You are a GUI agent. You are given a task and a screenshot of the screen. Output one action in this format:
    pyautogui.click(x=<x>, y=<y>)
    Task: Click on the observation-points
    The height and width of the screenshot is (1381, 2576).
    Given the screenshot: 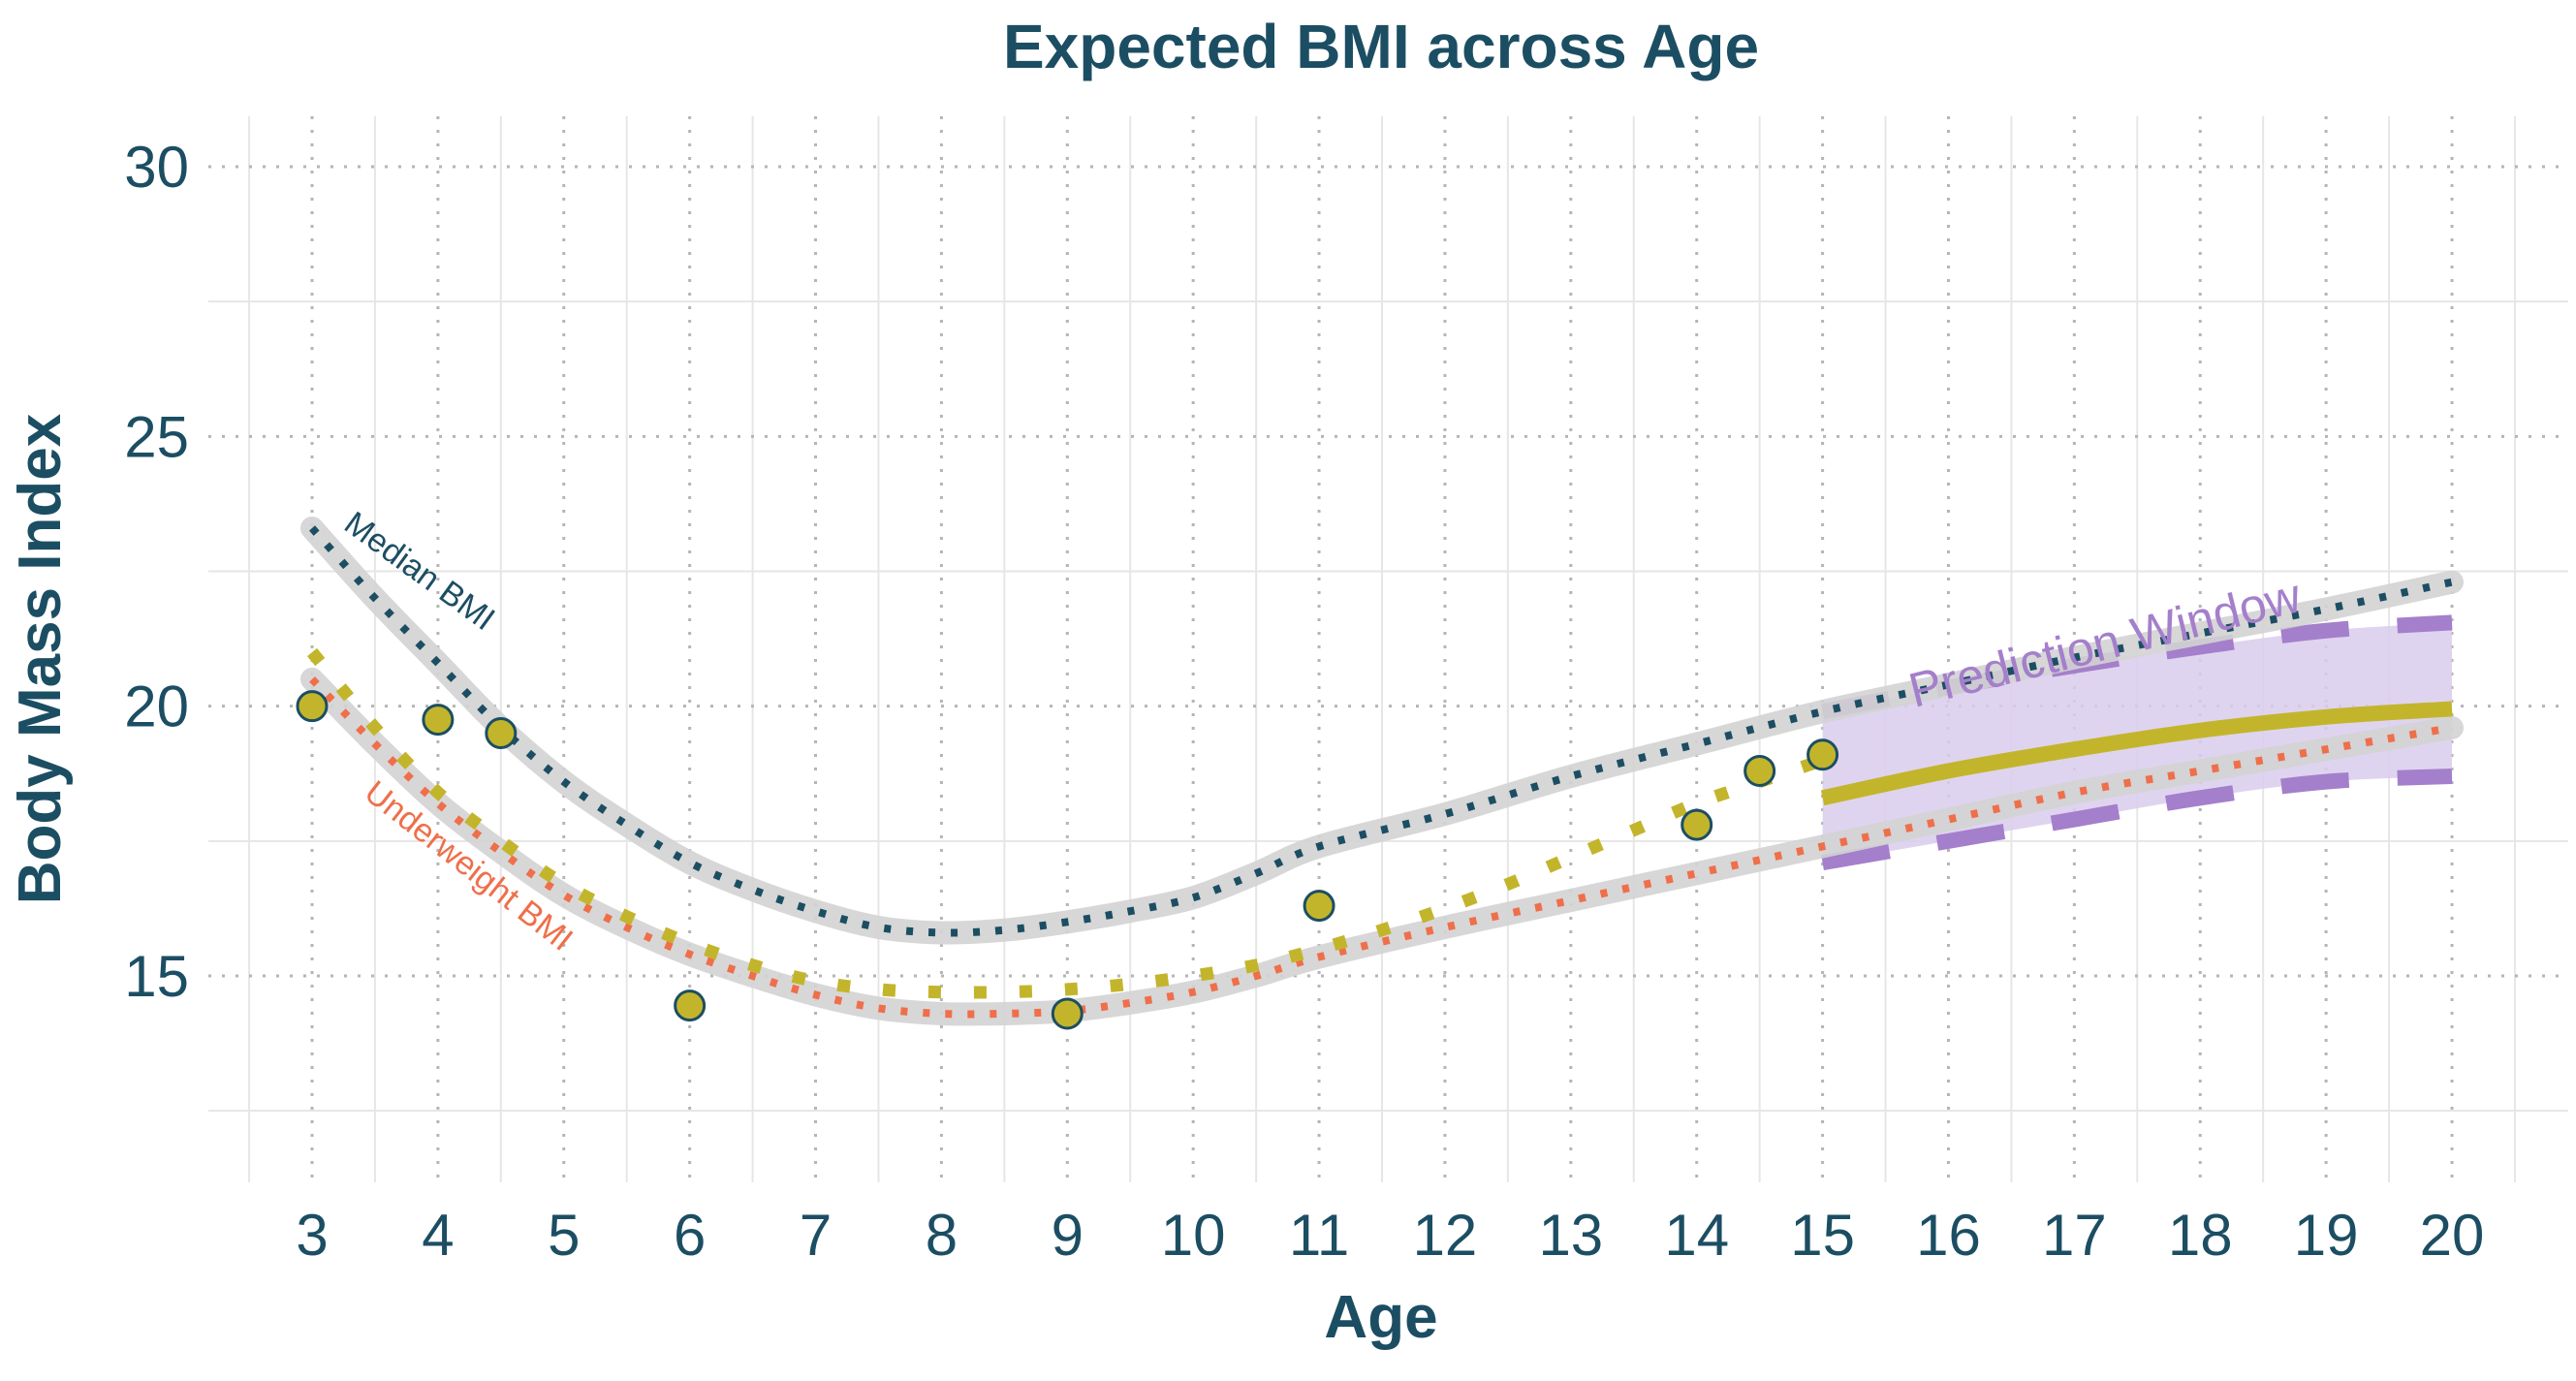 What is the action you would take?
    pyautogui.click(x=1067, y=860)
    